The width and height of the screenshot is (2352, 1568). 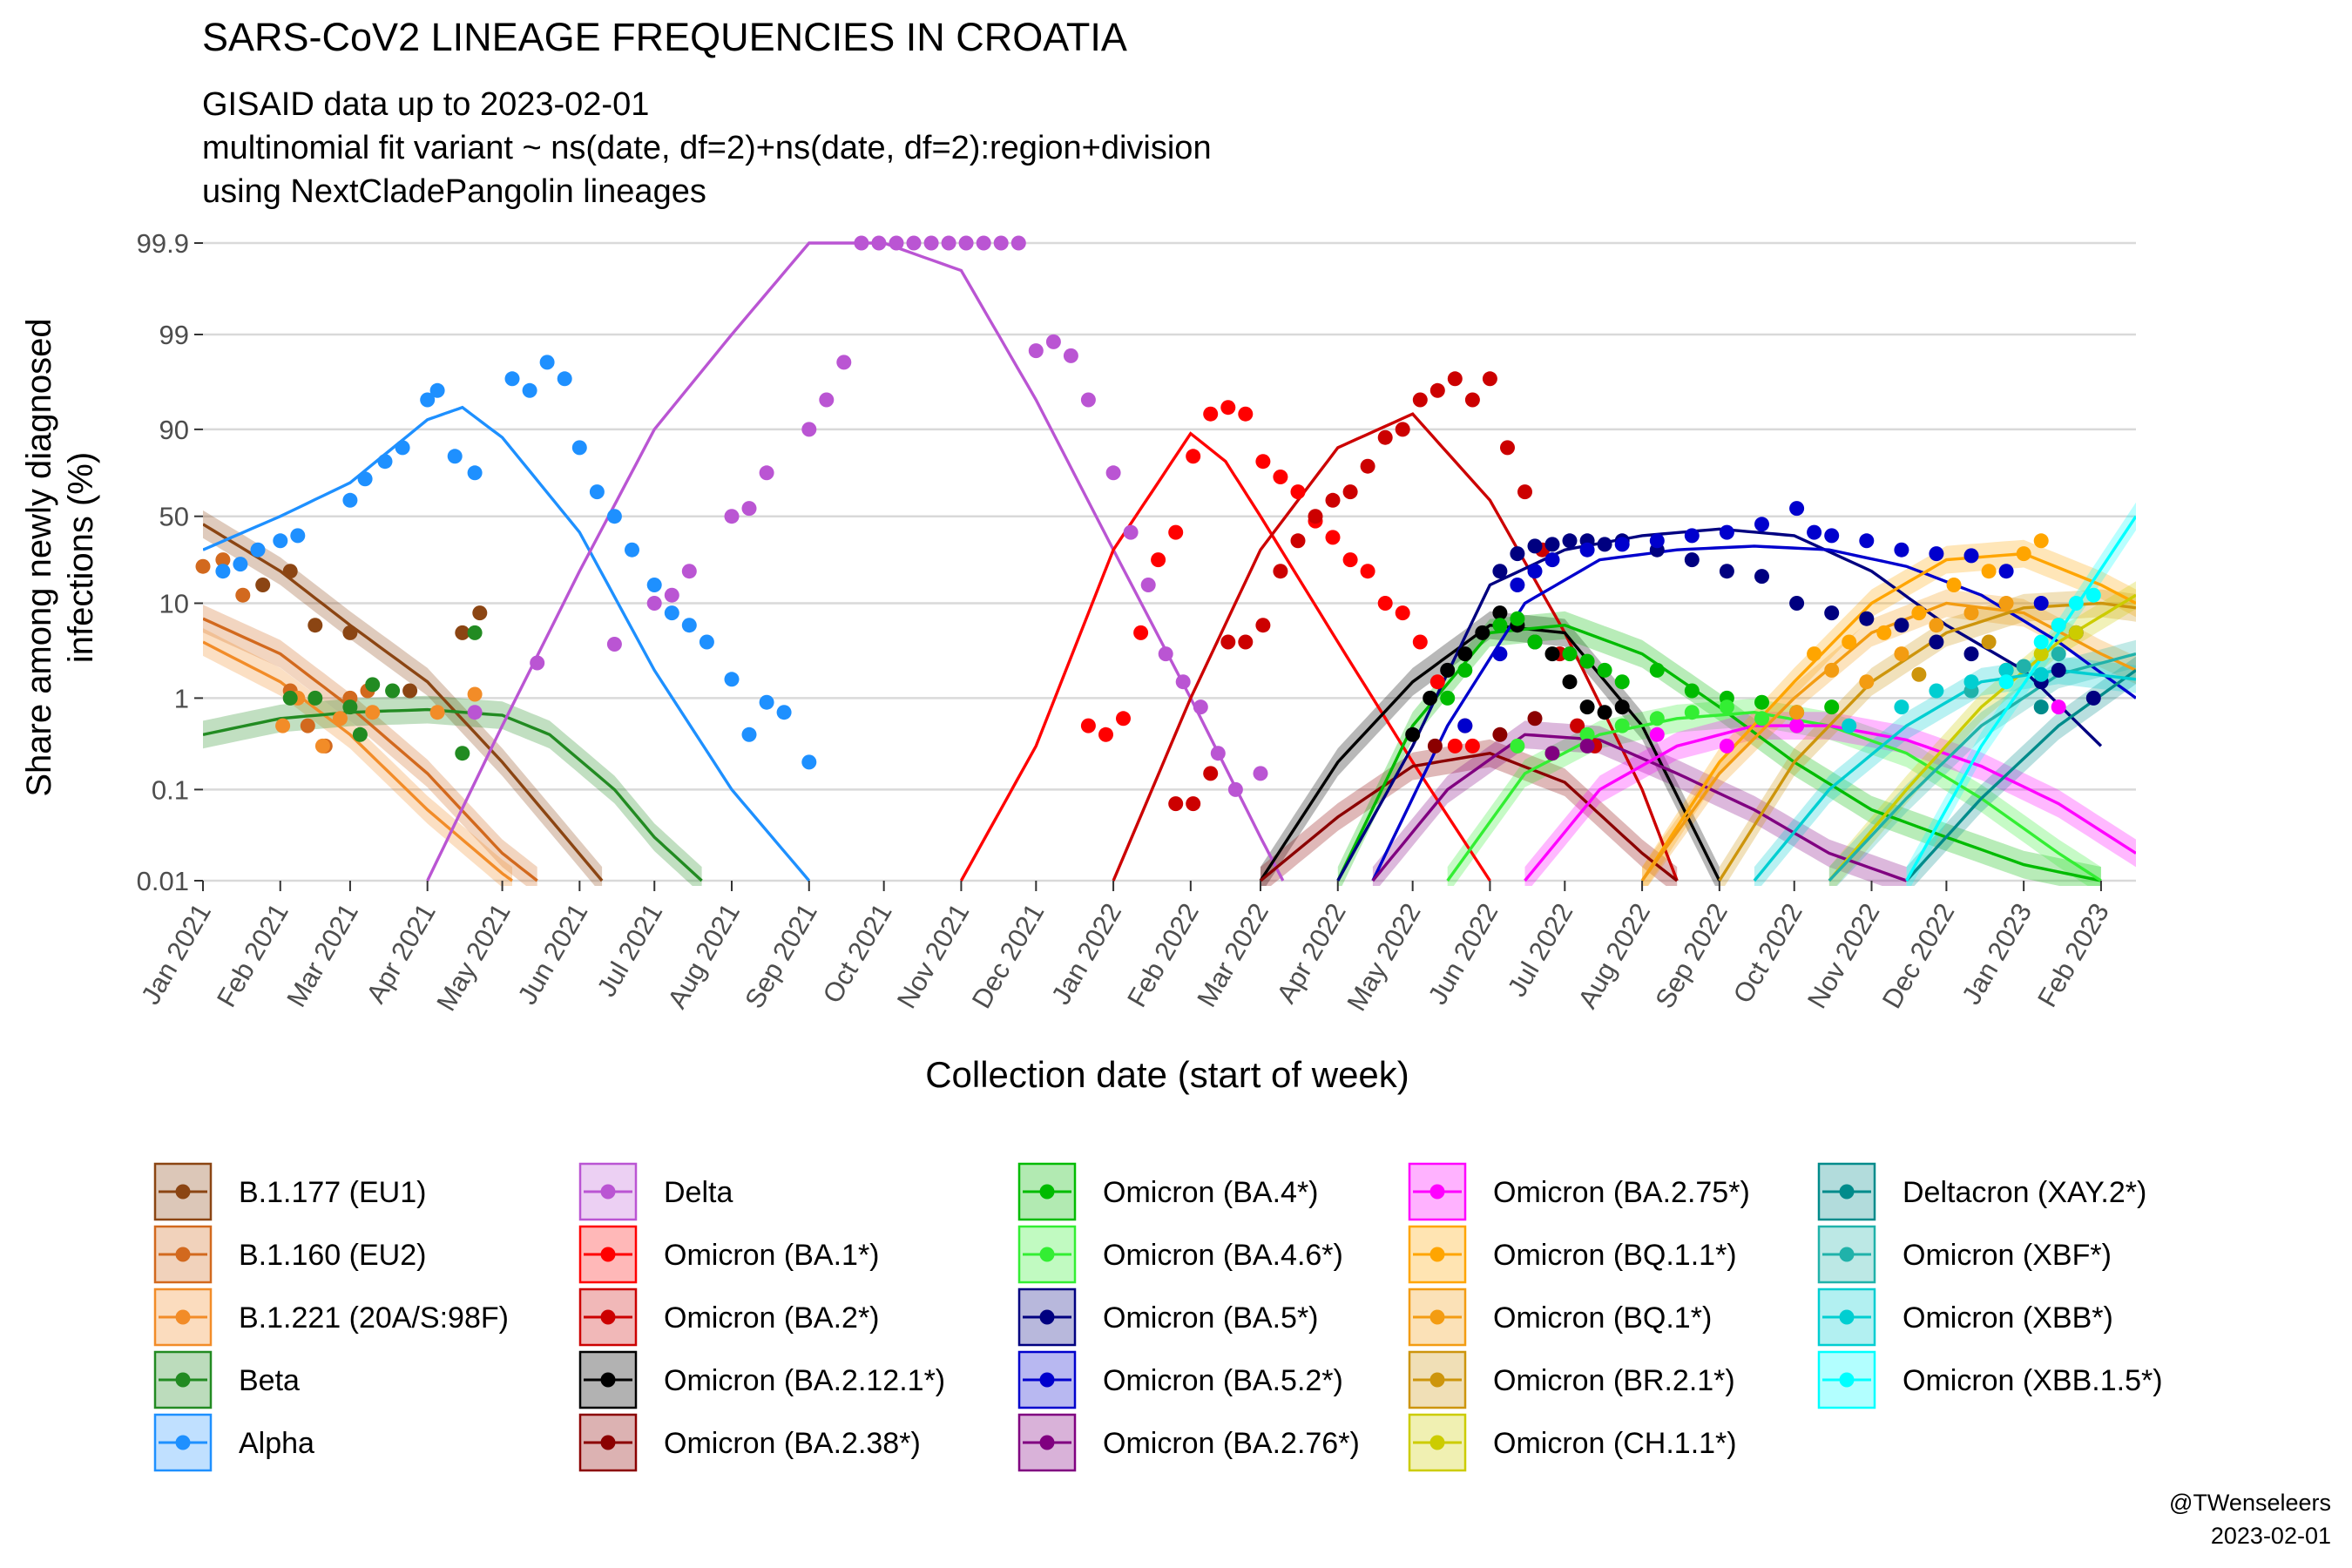 What do you see at coordinates (2006, 670) in the screenshot?
I see `data-point-omicron-xbb-` at bounding box center [2006, 670].